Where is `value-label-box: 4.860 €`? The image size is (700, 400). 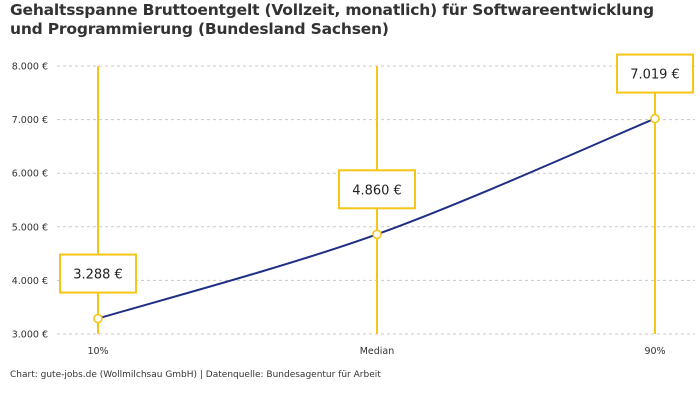 value-label-box: 4.860 € is located at coordinates (377, 189).